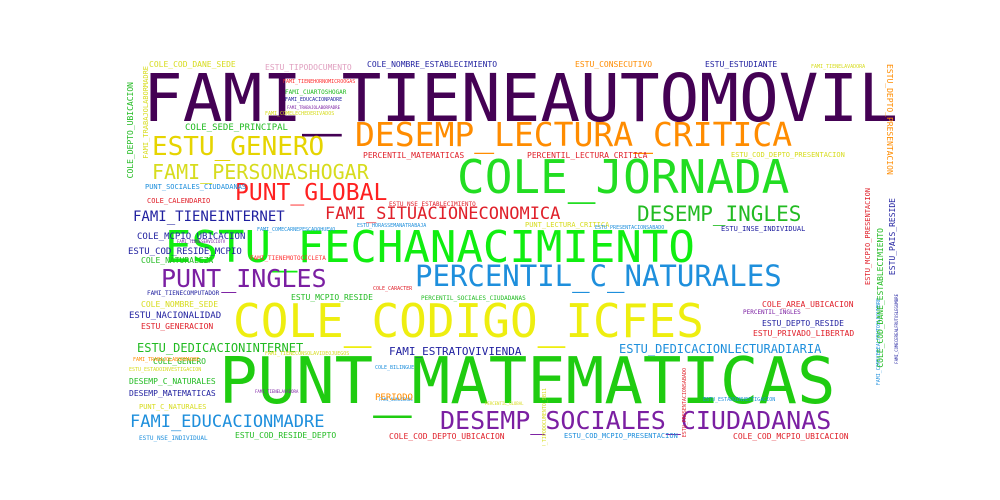 The image size is (1000, 500). What do you see at coordinates (868, 236) in the screenshot?
I see `word-estu-mcpio-presentacion: ESTU_MCPIO_PRESENTACION` at bounding box center [868, 236].